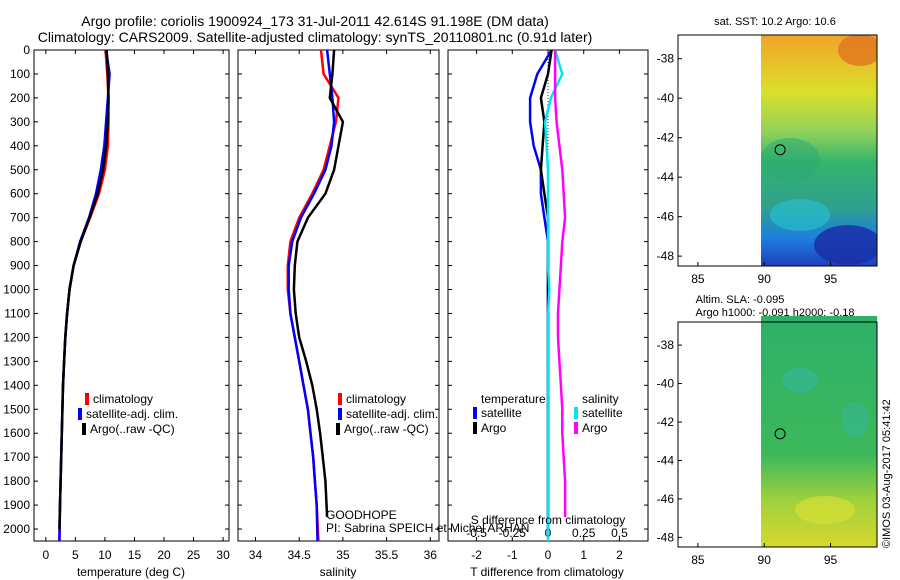  Describe the element at coordinates (16, 361) in the screenshot. I see `y-tick-label: 1300` at that location.